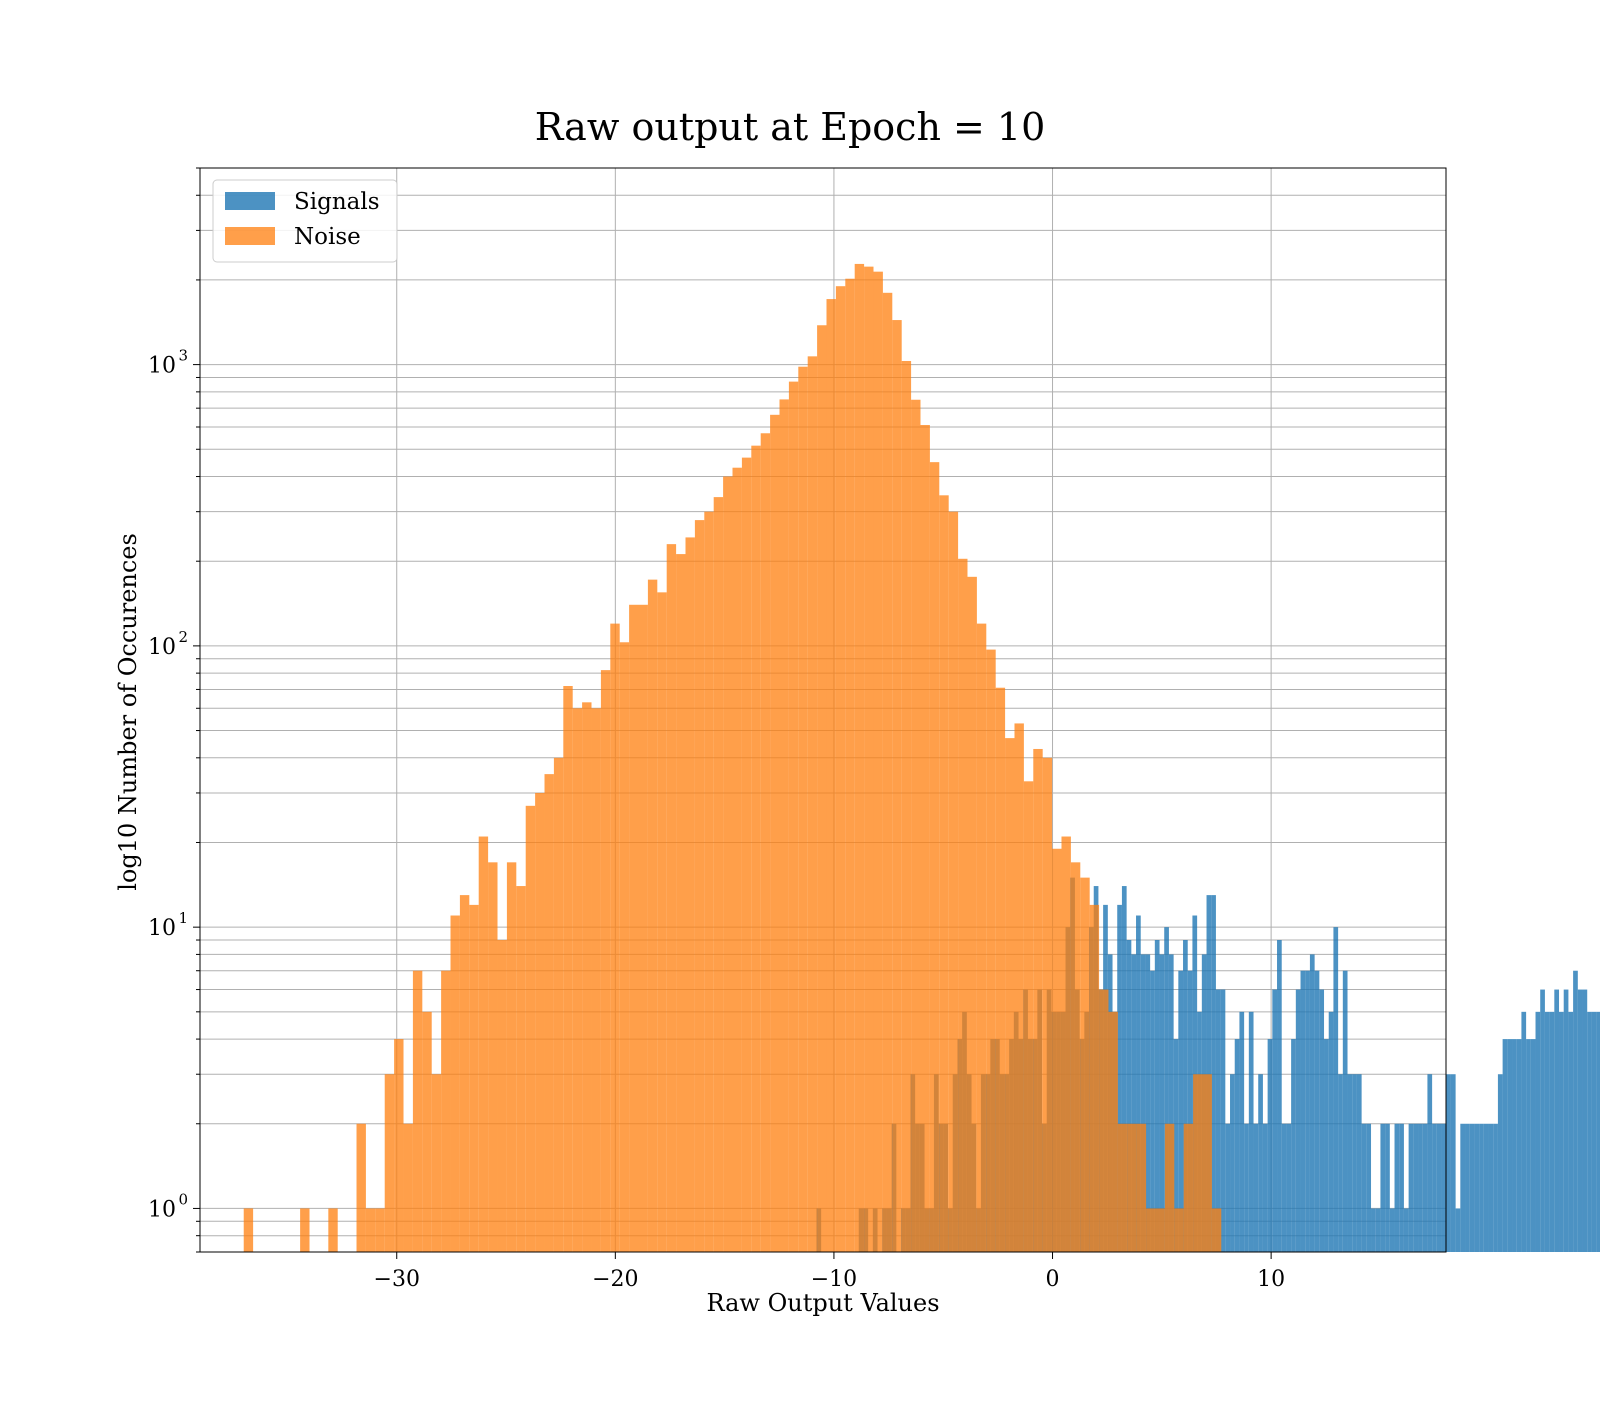 The height and width of the screenshot is (1405, 1600). What do you see at coordinates (834, 1279) in the screenshot?
I see `x-tick-label: −10` at bounding box center [834, 1279].